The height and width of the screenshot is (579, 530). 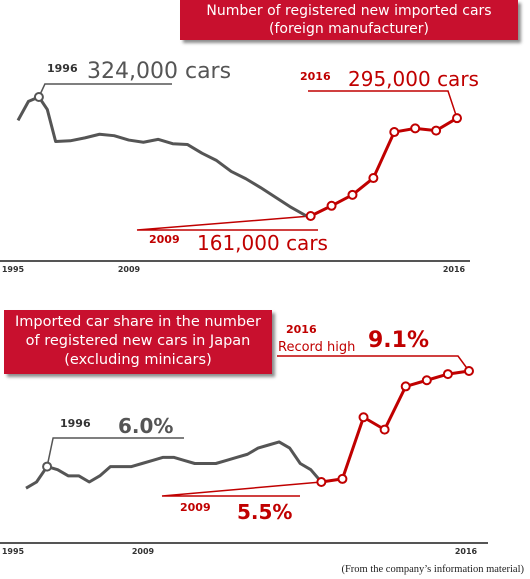 What do you see at coordinates (262, 243) in the screenshot?
I see `annotation-2009-value: 161,000 cars` at bounding box center [262, 243].